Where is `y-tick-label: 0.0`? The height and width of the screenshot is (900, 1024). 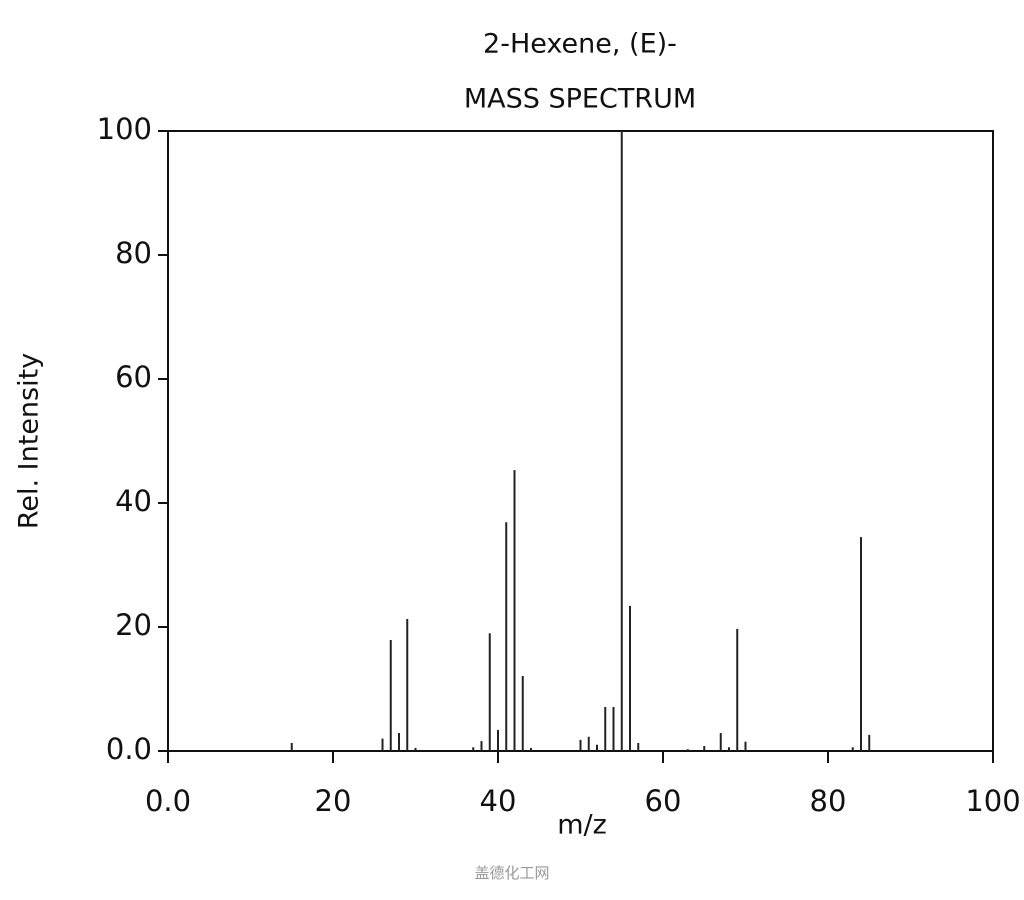
y-tick-label: 0.0 is located at coordinates (129, 749).